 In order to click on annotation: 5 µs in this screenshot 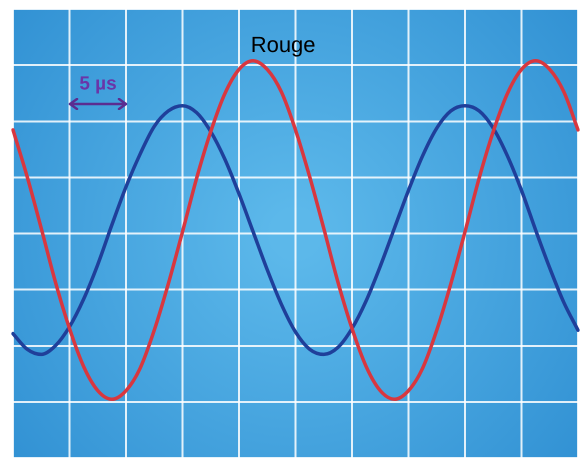, I will do `click(98, 84)`.